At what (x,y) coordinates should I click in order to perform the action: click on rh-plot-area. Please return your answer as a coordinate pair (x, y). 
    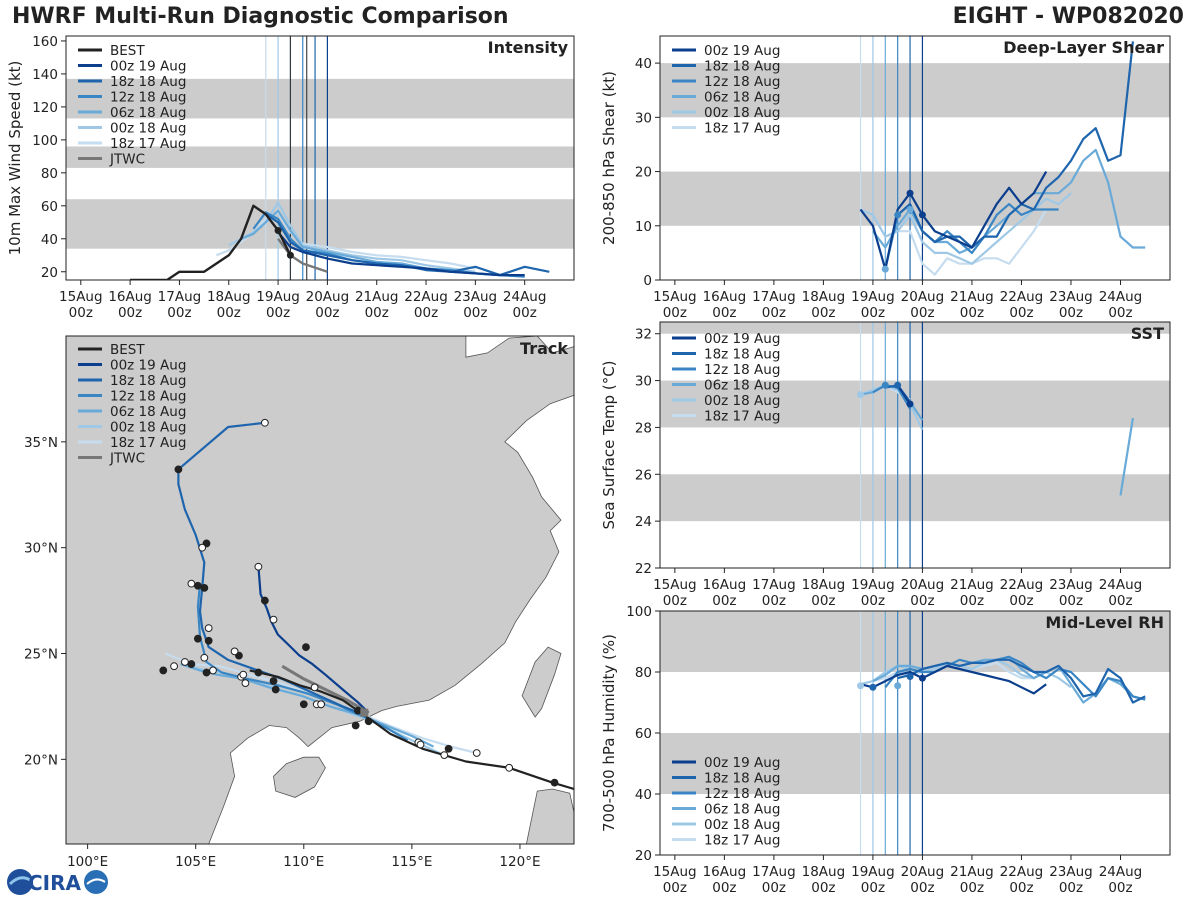
    Looking at the image, I should click on (915, 733).